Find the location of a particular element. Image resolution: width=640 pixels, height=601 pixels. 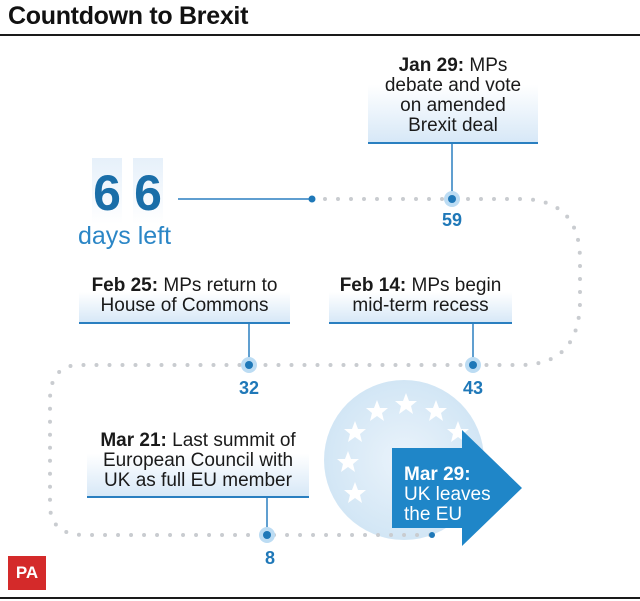

event-text: UK as full EU member is located at coordinates (198, 480).